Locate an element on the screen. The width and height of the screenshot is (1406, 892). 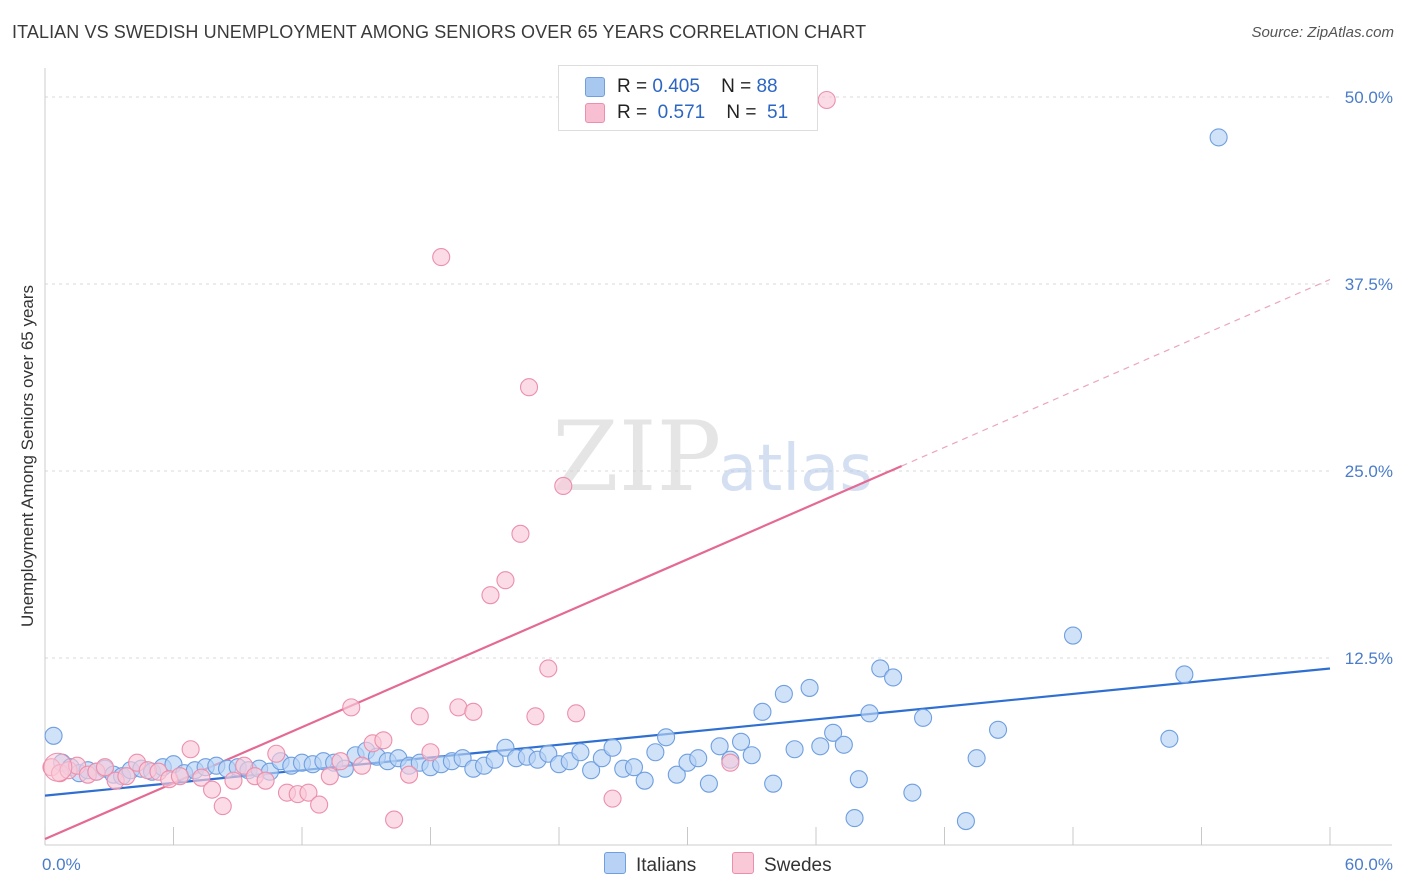
correlation-legend: R = 0.405 N = 88 R = 0.571 N = 51 is located at coordinates (688, 98).